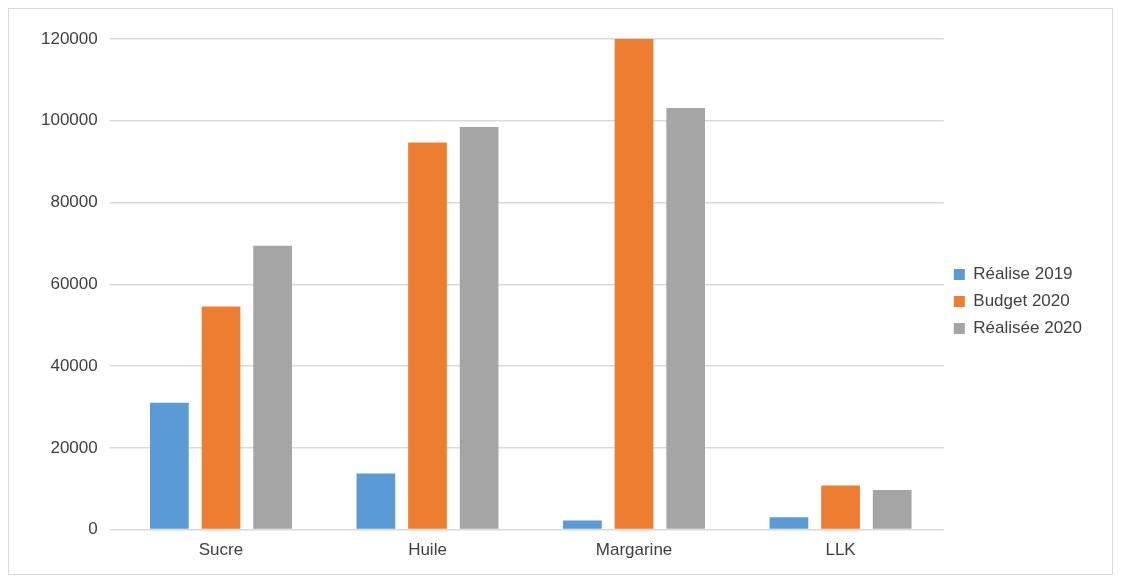 The width and height of the screenshot is (1121, 583). Describe the element at coordinates (841, 550) in the screenshot. I see `x-tick-label: LLK` at that location.